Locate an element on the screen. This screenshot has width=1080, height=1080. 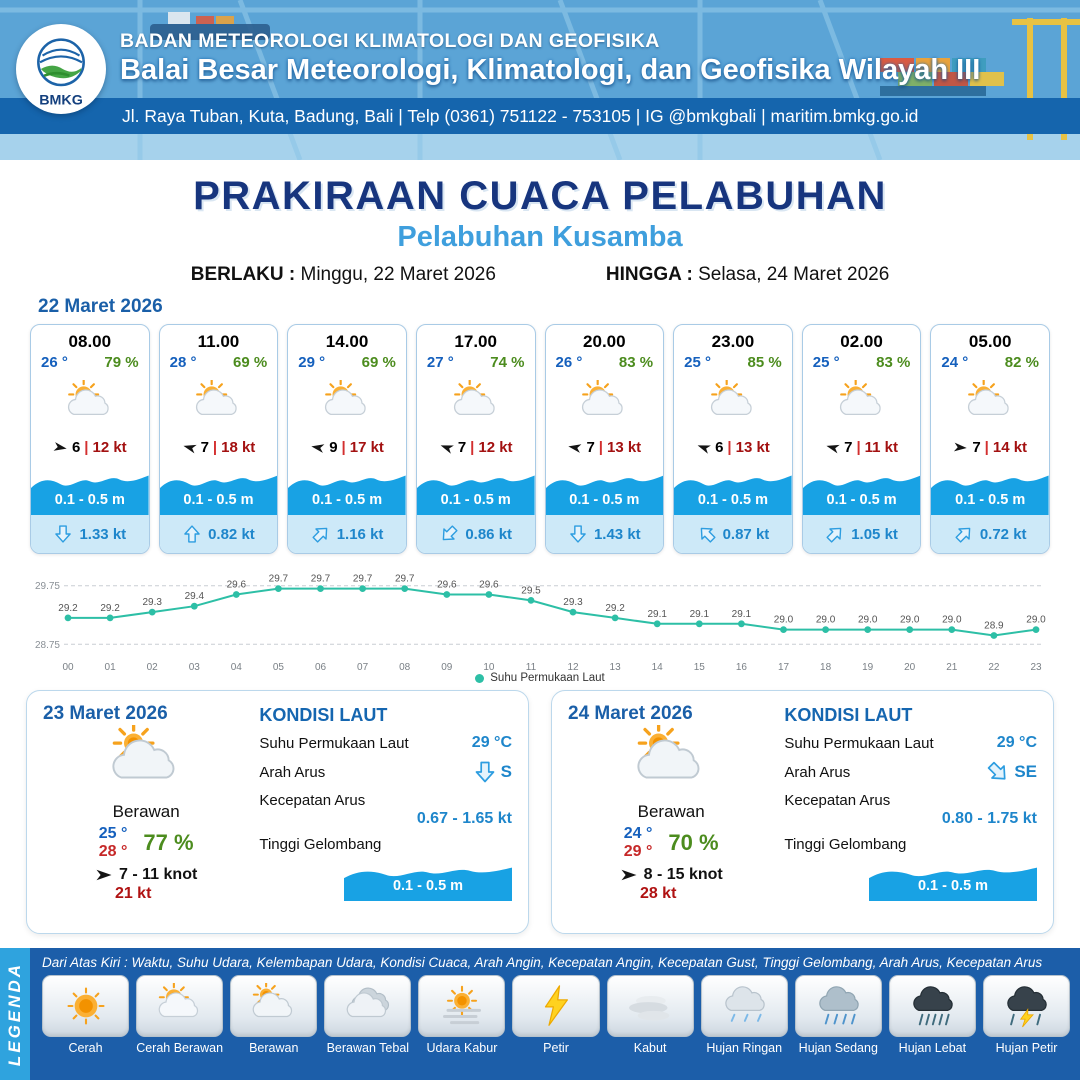
current-direction-code: S is located at coordinates (506, 771).